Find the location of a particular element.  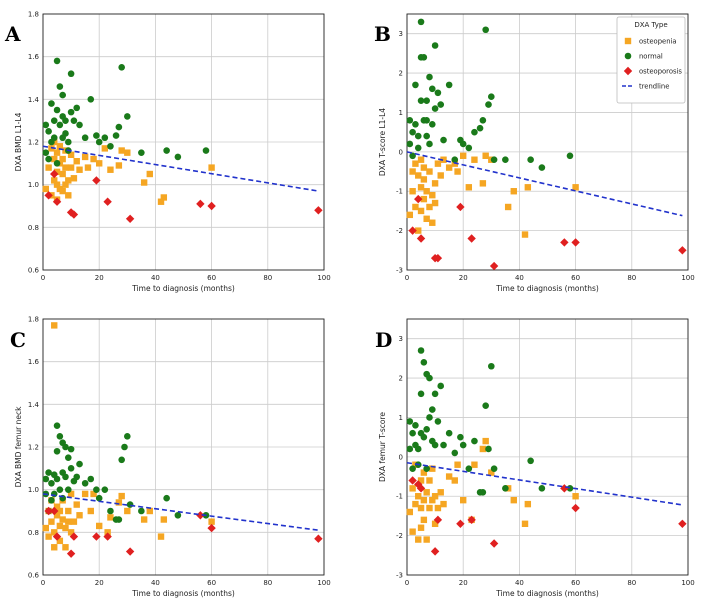

y-tick-label: -3 is located at coordinates (399, 271).